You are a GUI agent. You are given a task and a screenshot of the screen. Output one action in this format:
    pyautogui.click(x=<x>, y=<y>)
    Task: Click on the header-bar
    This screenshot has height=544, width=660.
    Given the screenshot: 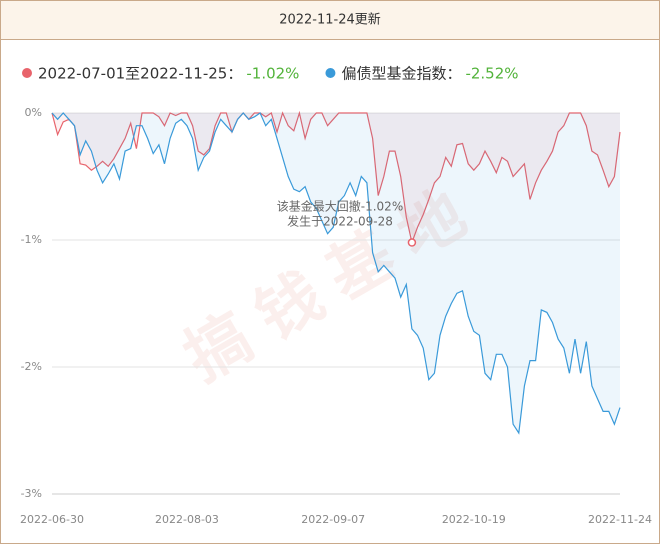 What is the action you would take?
    pyautogui.click(x=330, y=20)
    